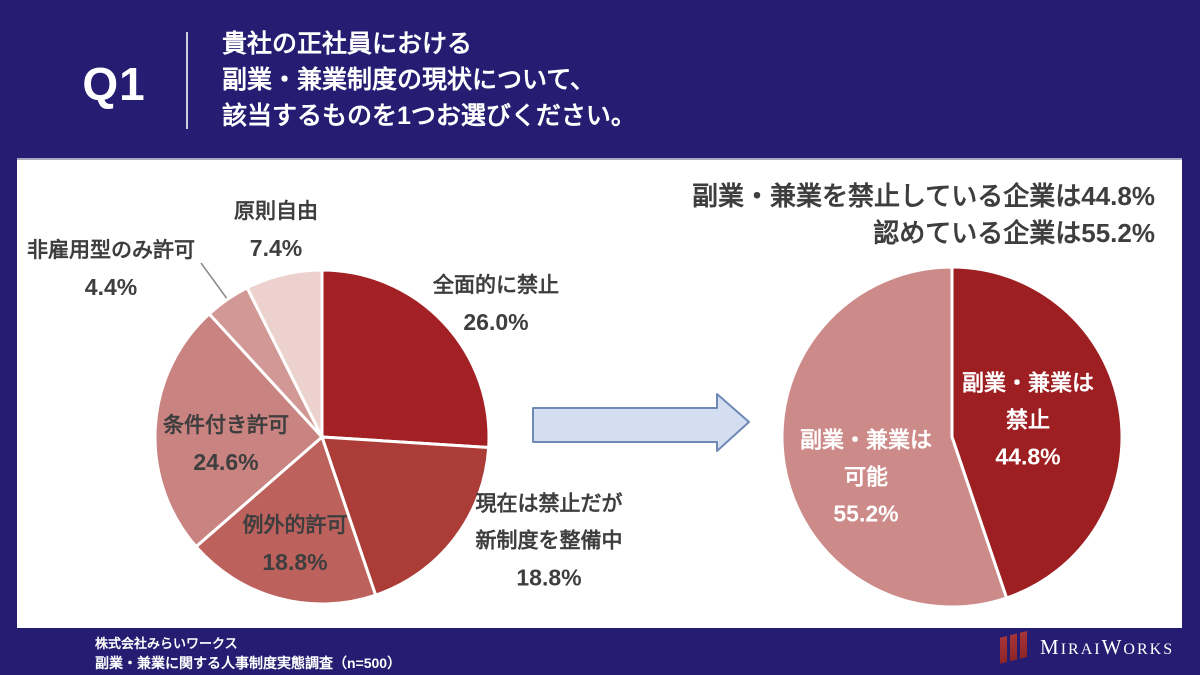 The image size is (1200, 675). Describe the element at coordinates (347, 44) in the screenshot. I see `question-title-line-1: 貴社の正社員における` at that location.